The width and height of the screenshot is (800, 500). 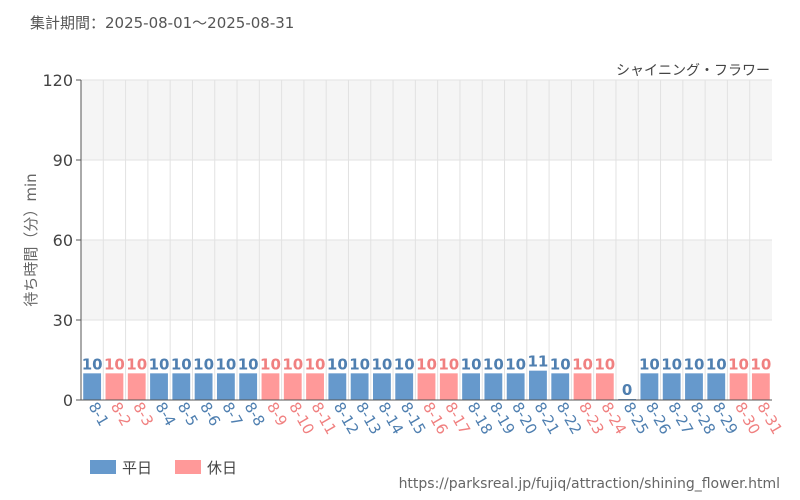 I want to click on value-label-8-6: 10, so click(x=203, y=364).